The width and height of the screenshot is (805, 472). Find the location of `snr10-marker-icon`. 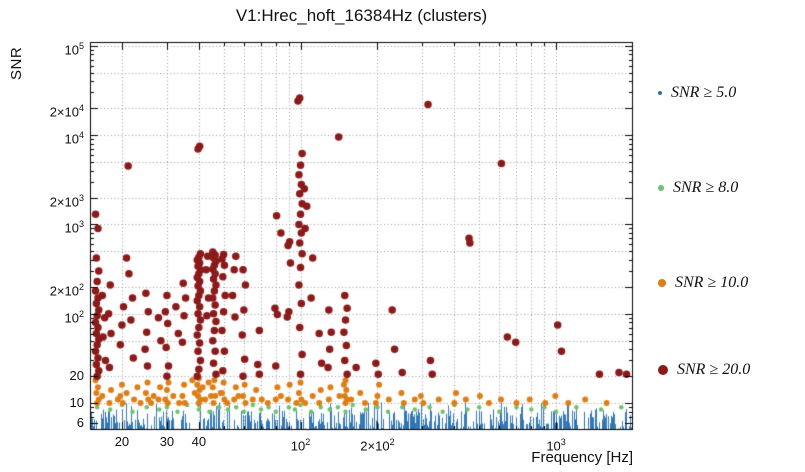

snr10-marker-icon is located at coordinates (662, 283).